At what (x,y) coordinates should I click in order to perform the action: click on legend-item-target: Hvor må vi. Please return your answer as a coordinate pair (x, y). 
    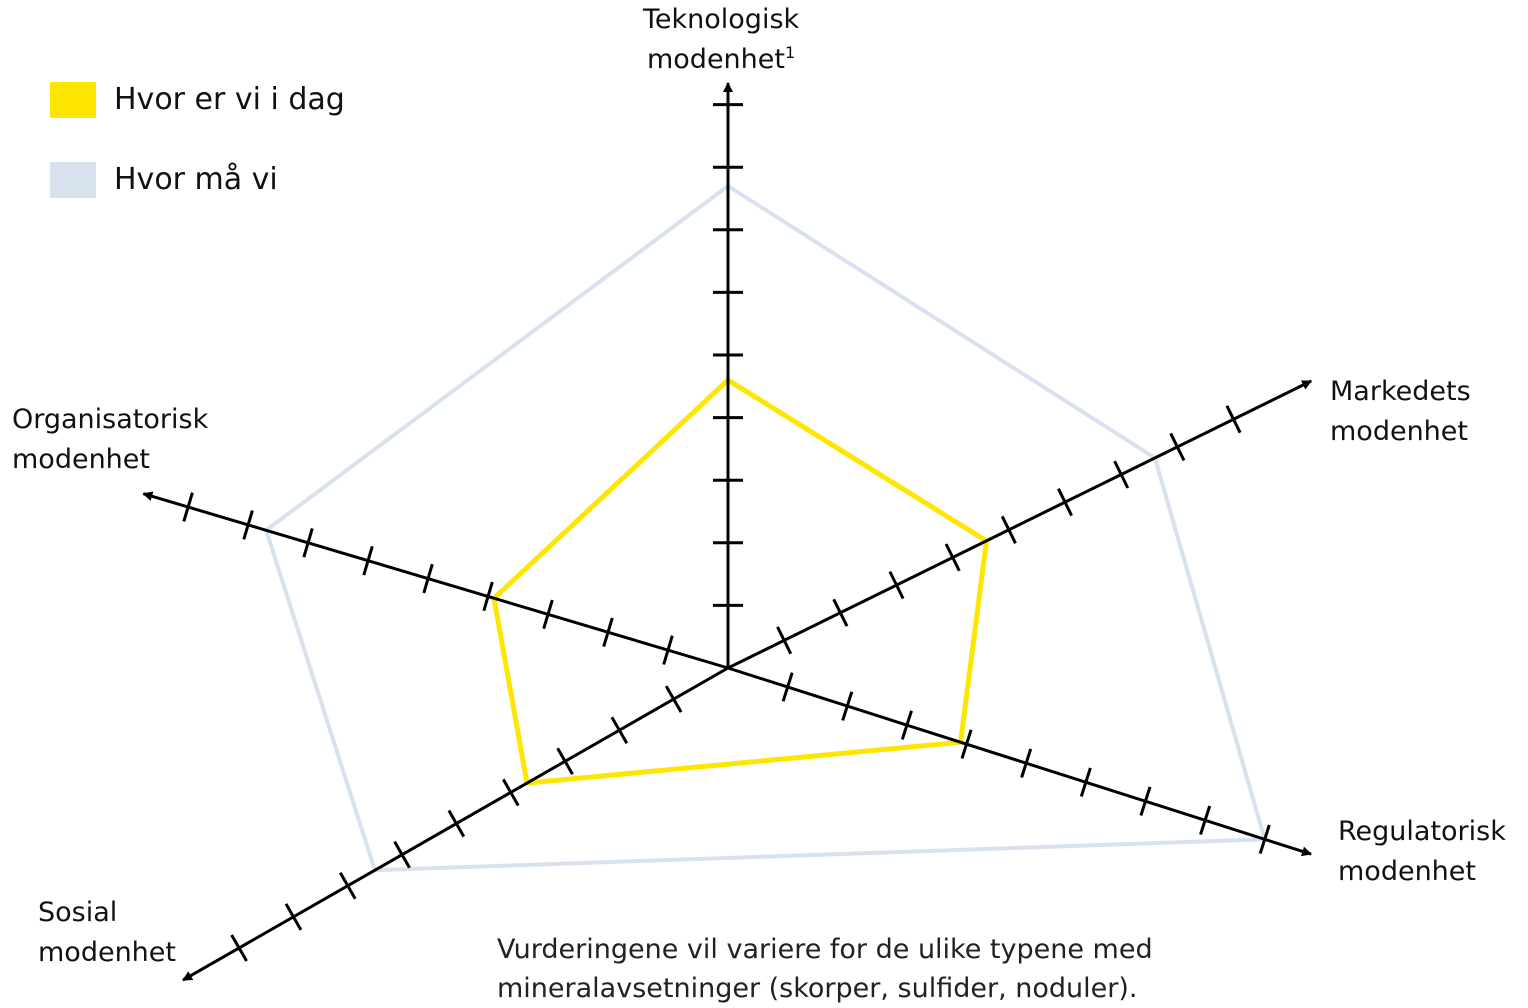
    Looking at the image, I should click on (164, 180).